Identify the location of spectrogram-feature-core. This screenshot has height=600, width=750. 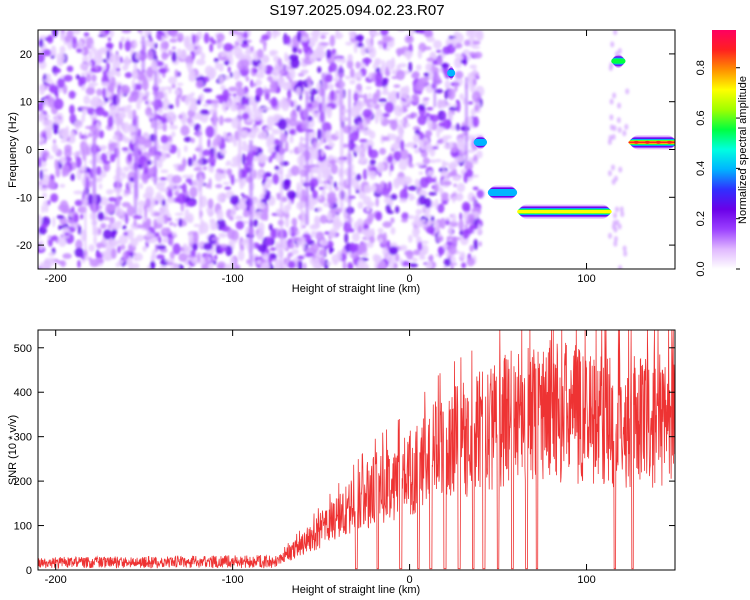
(524, 212).